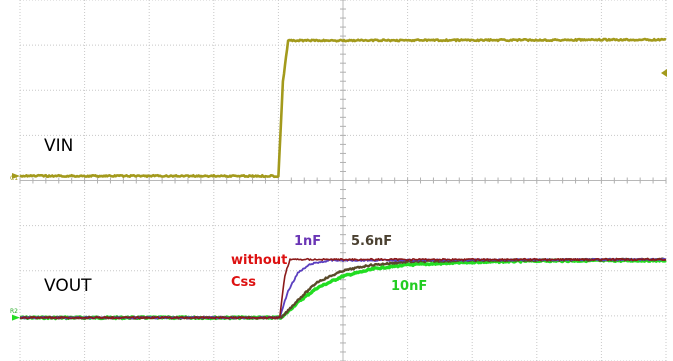 The image size is (673, 361). What do you see at coordinates (14, 311) in the screenshot?
I see `channel2-marker-label: R2` at bounding box center [14, 311].